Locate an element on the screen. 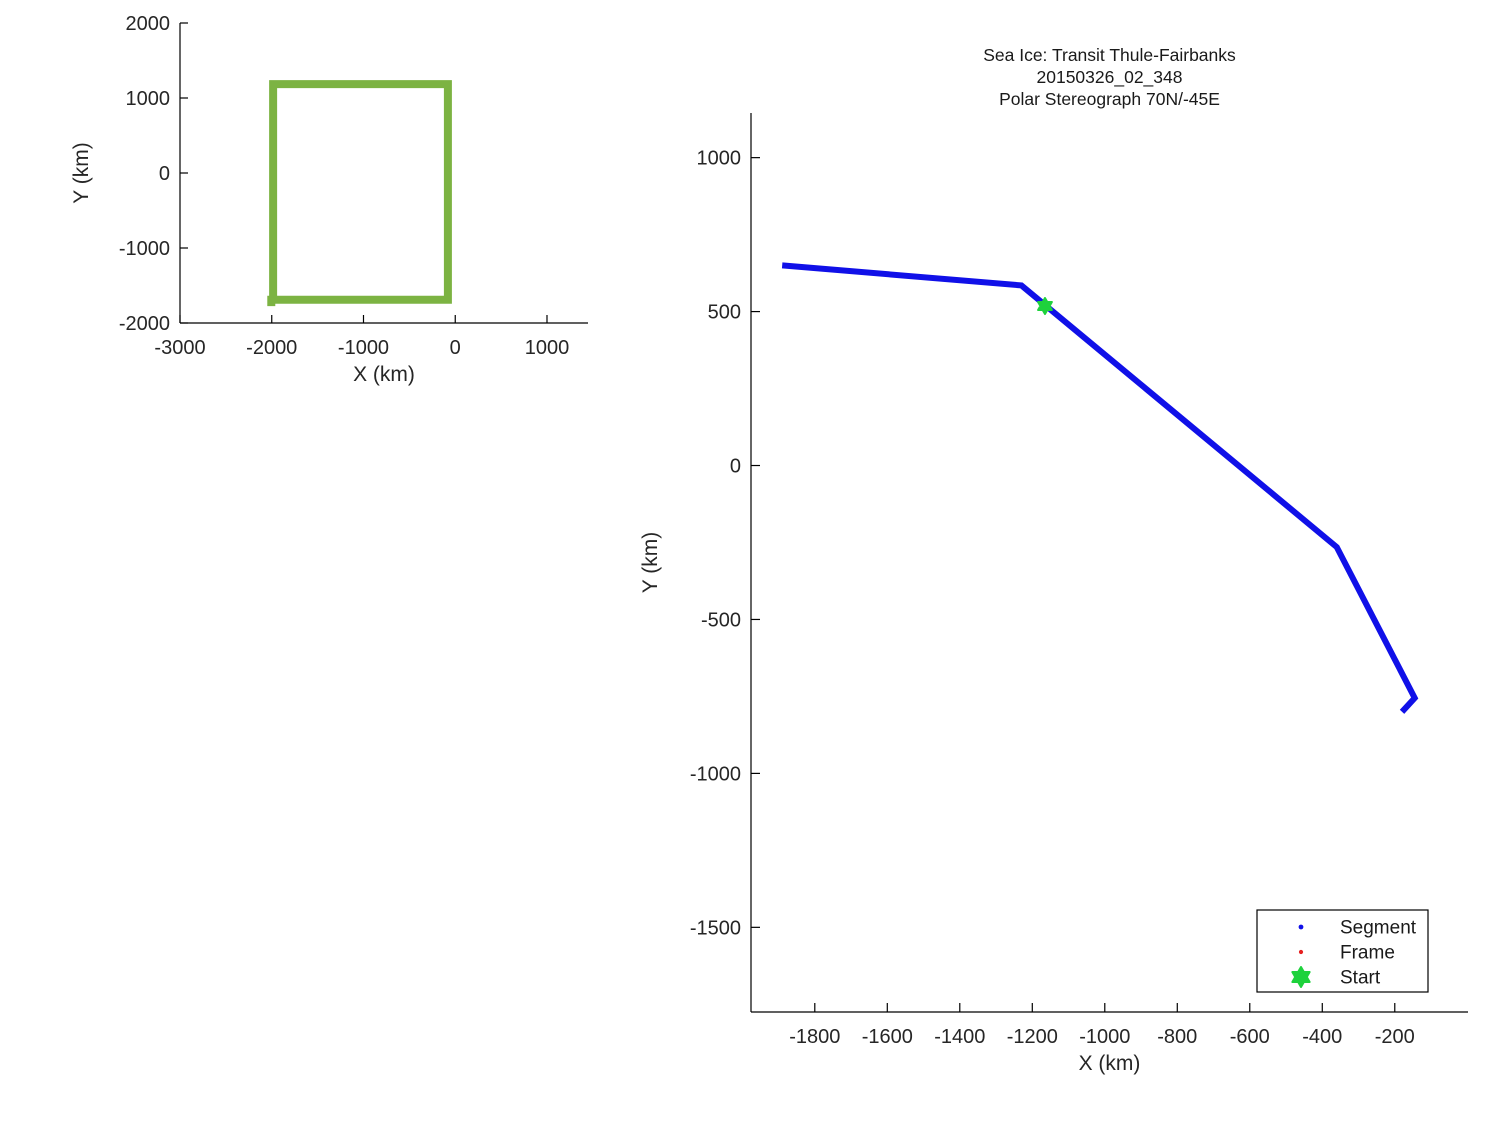  x-tick-label: 1000 is located at coordinates (547, 348).